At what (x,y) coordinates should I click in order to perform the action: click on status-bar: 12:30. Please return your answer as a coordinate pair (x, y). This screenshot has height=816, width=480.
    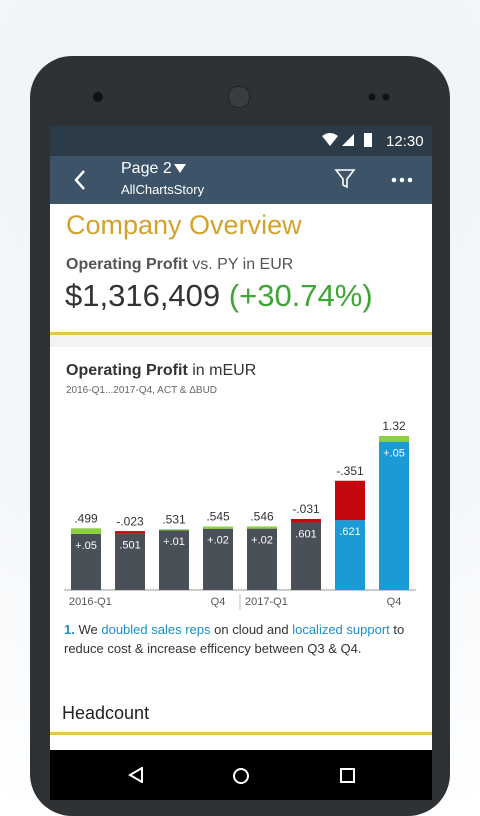
    Looking at the image, I should click on (241, 141).